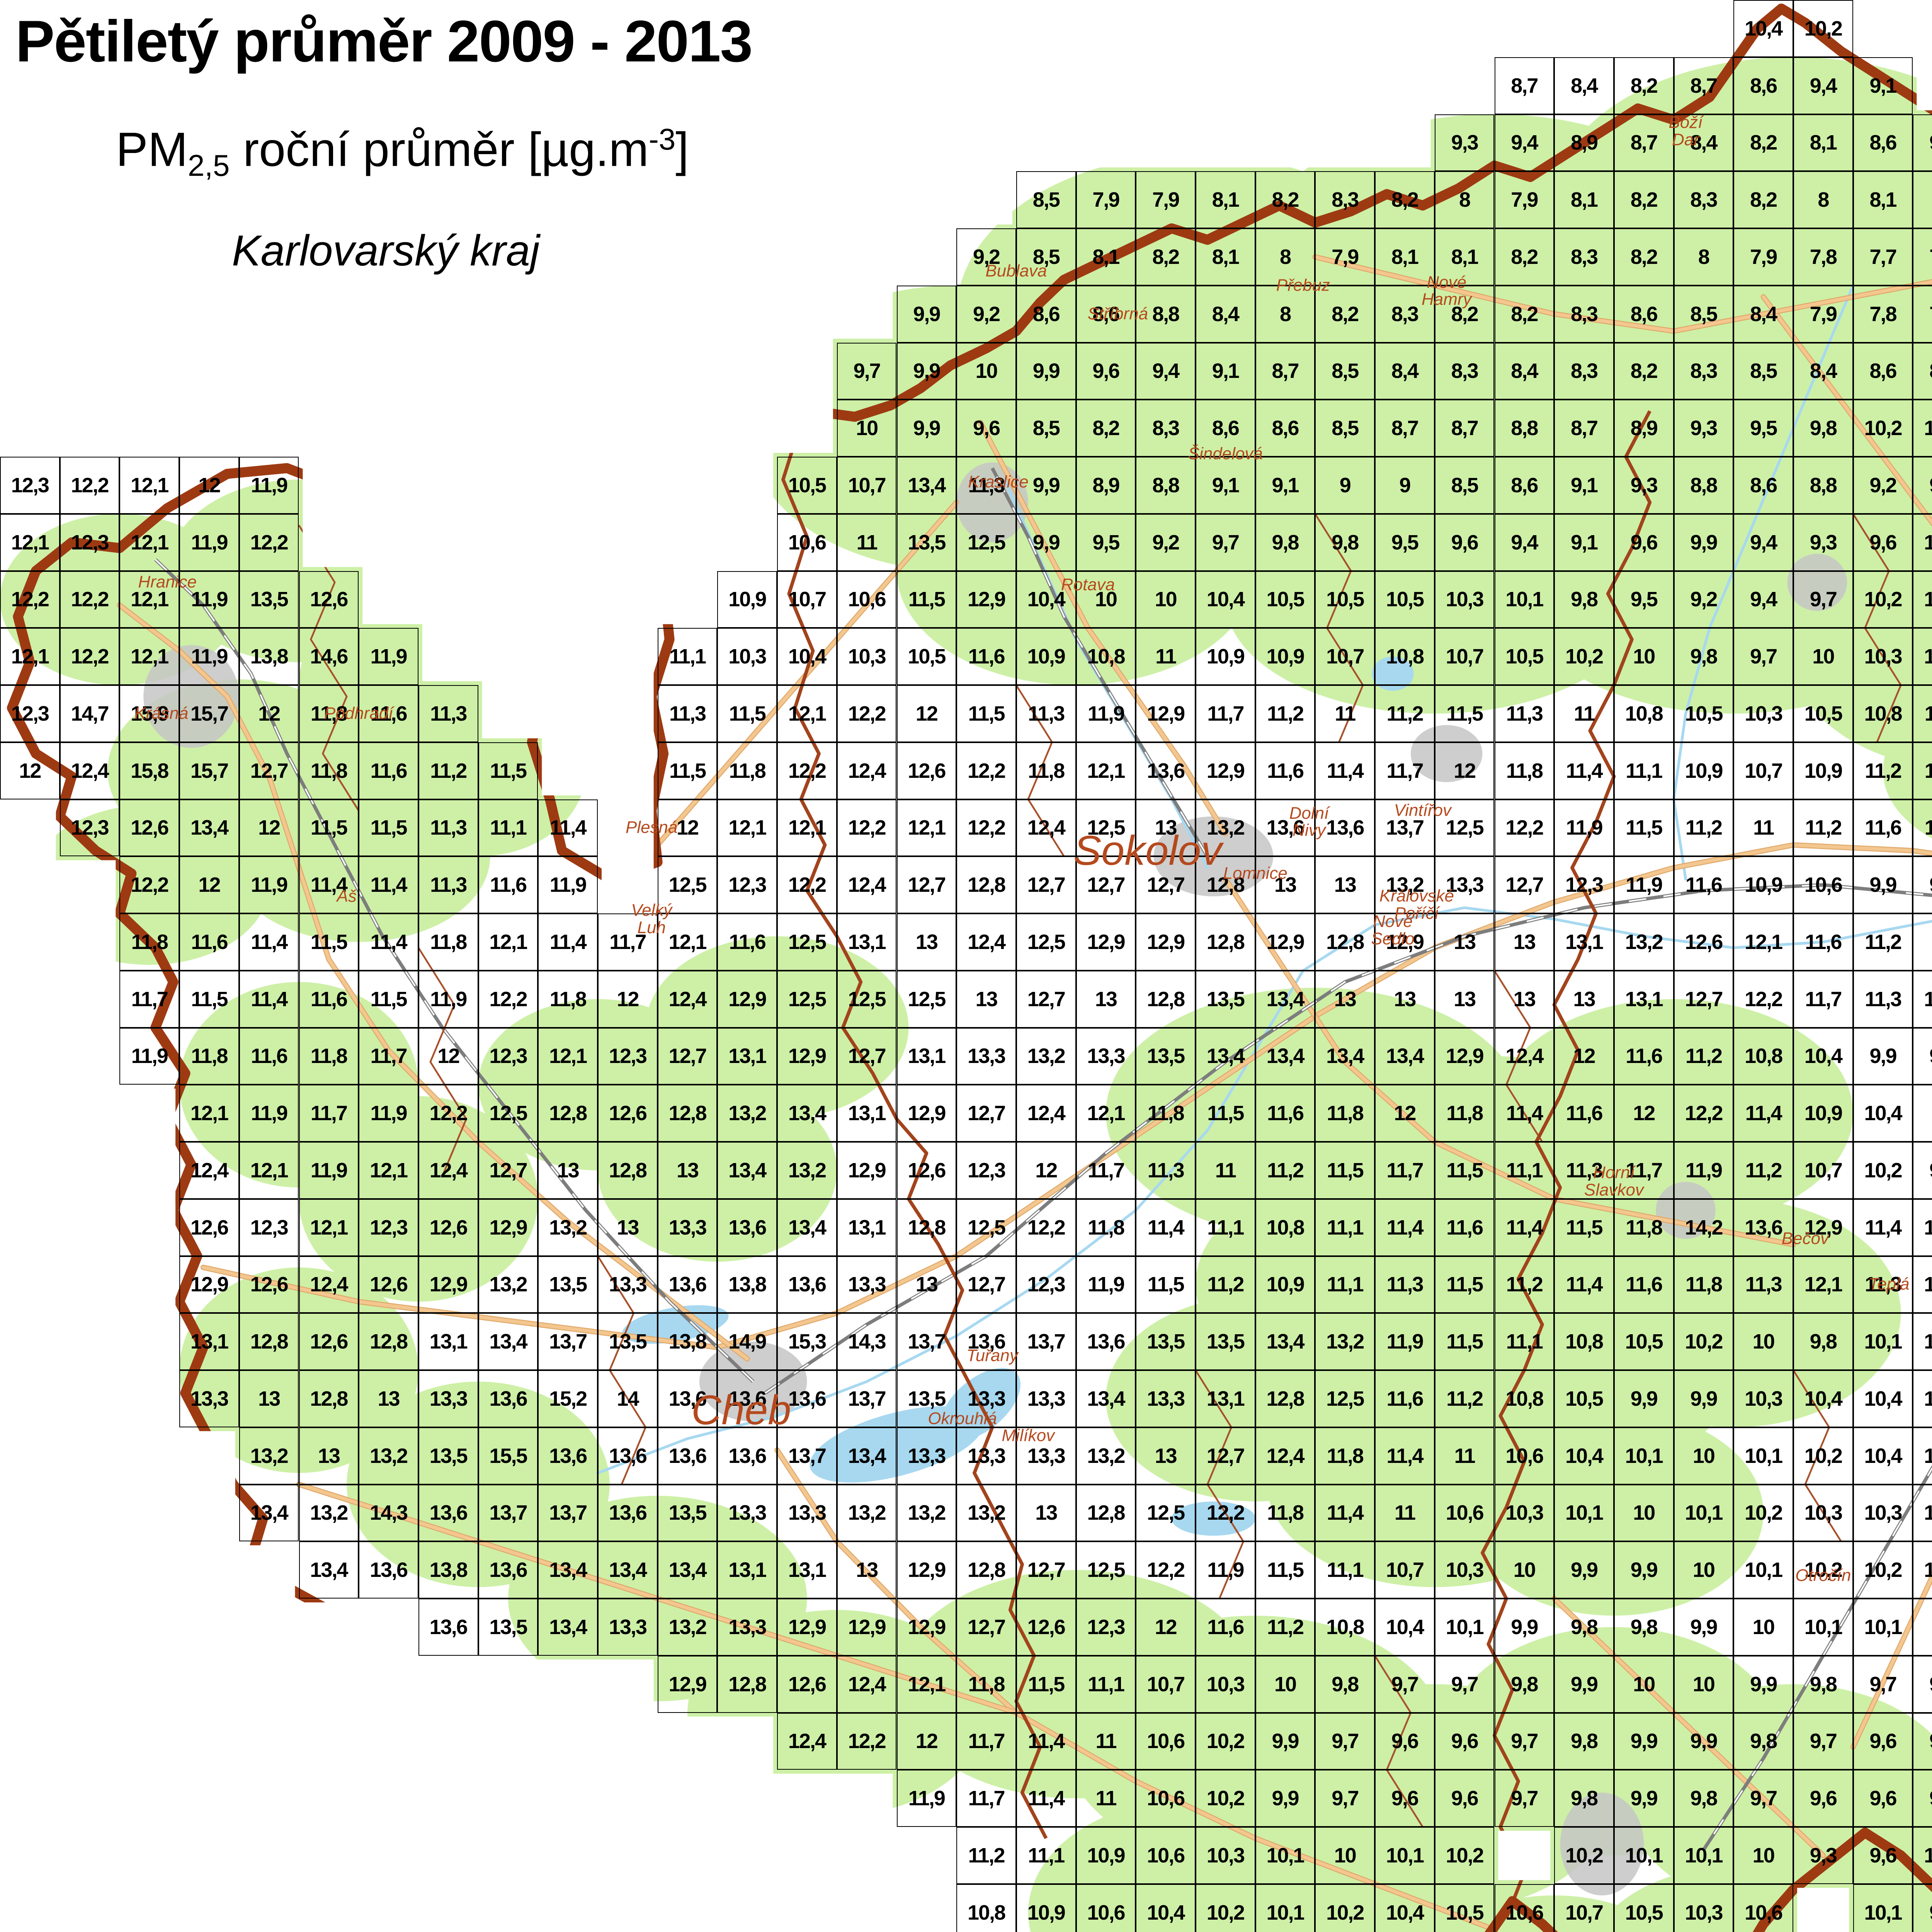 This screenshot has width=1932, height=1932. Describe the element at coordinates (986, 428) in the screenshot. I see `grid-cell: 9,6` at that location.